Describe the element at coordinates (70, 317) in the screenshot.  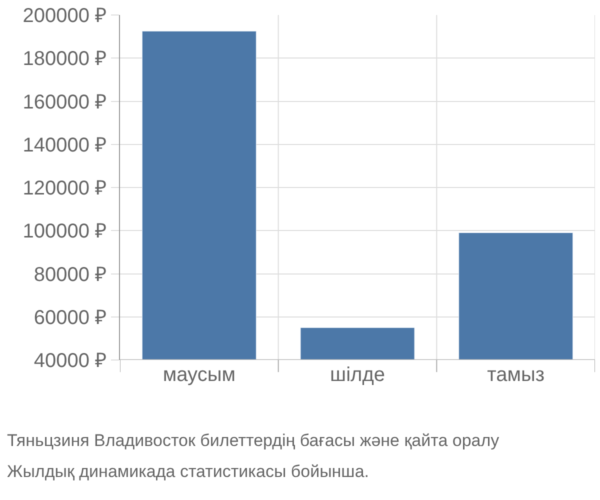
I see `y-tick-label: 60000 ₽` at that location.